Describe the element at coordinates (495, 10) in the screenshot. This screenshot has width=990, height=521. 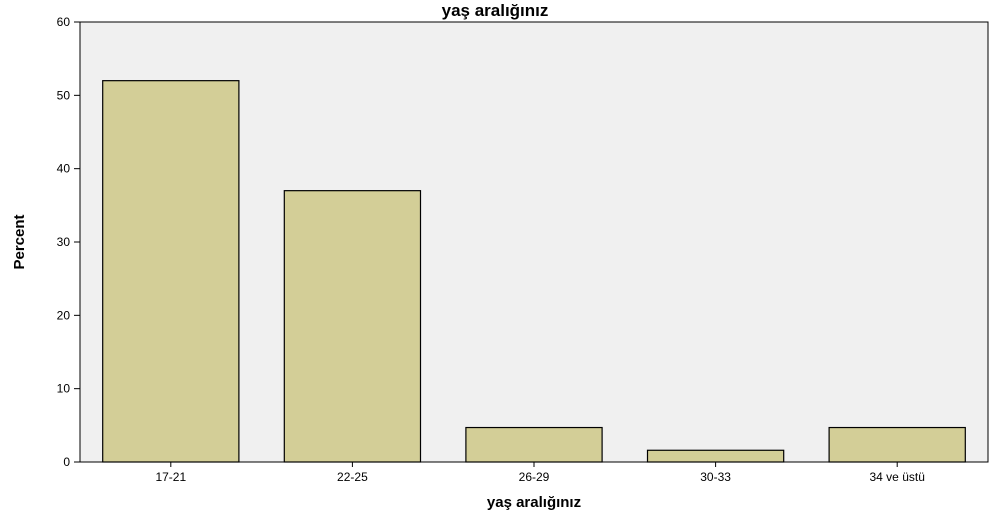
I see `chart-title: yaş aralığınız` at that location.